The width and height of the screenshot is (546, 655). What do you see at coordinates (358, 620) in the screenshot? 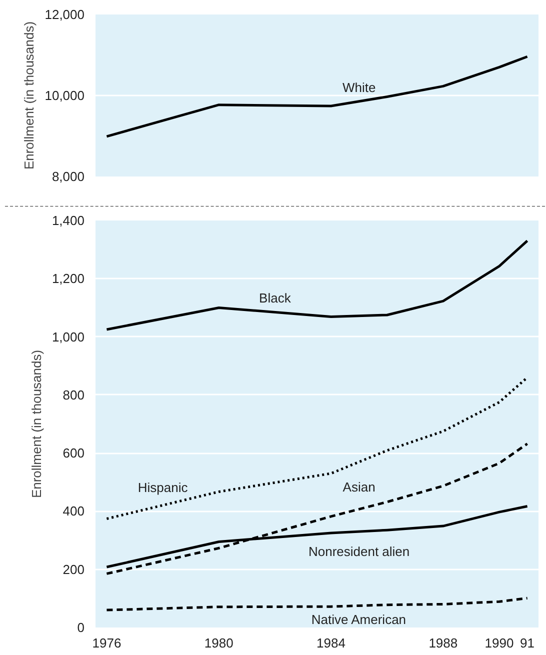
I see `series-label: Native American` at bounding box center [358, 620].